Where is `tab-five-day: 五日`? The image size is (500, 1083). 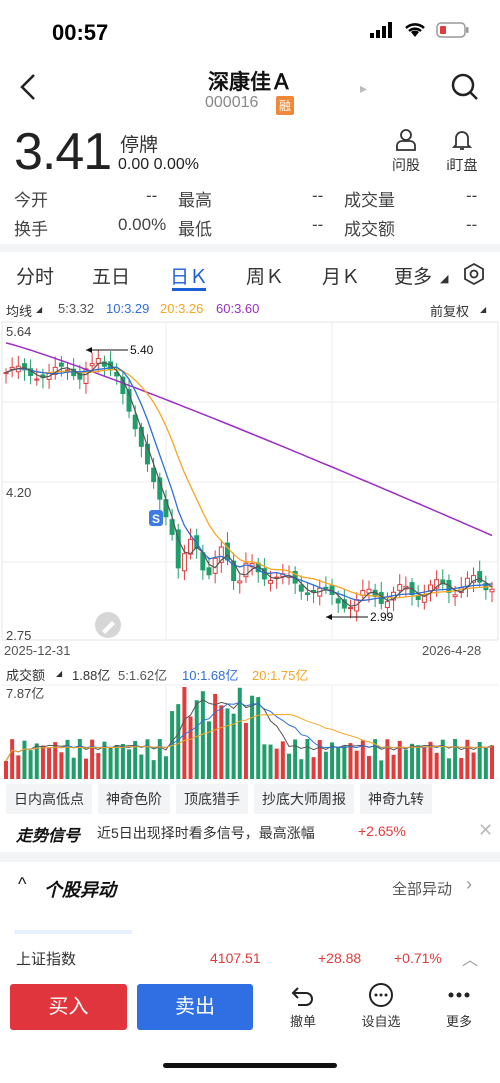 tab-five-day: 五日 is located at coordinates (111, 277).